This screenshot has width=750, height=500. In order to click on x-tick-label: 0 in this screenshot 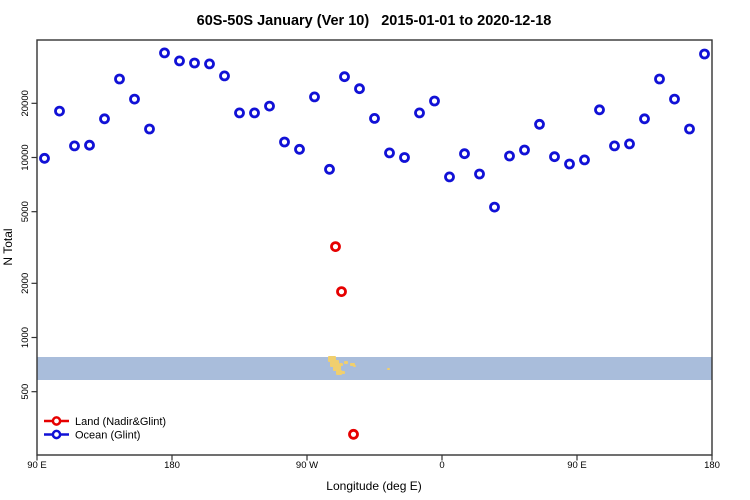, I will do `click(441, 465)`.